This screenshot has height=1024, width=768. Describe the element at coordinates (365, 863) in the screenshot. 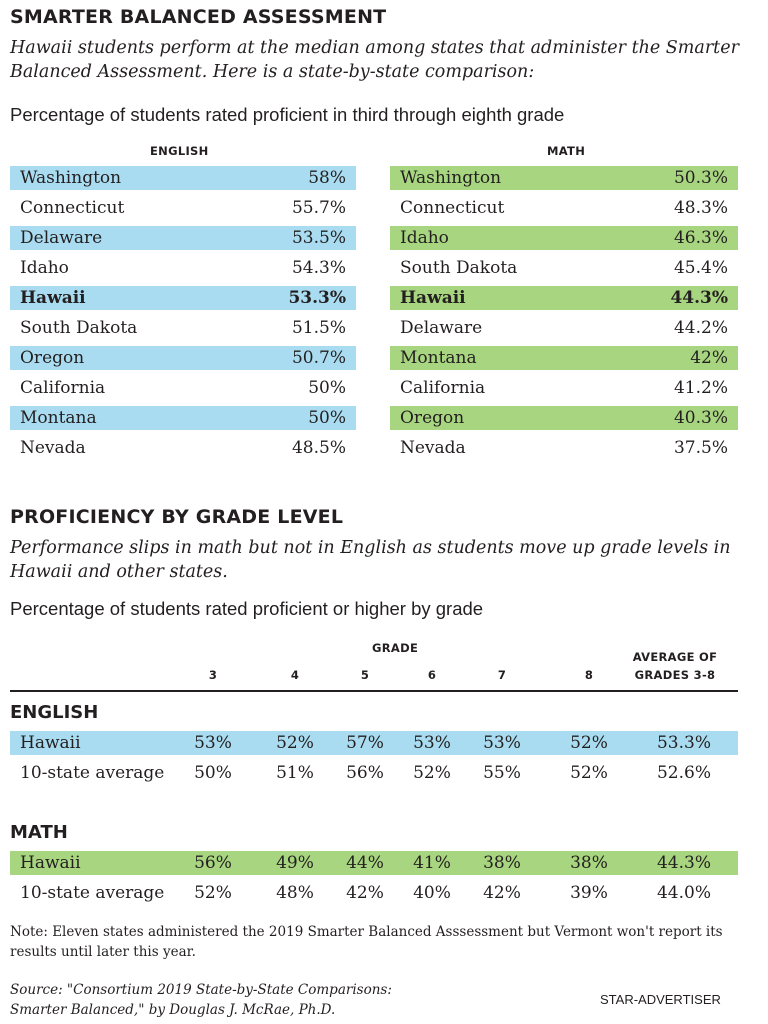

I see `grade-5-value: 44%` at that location.